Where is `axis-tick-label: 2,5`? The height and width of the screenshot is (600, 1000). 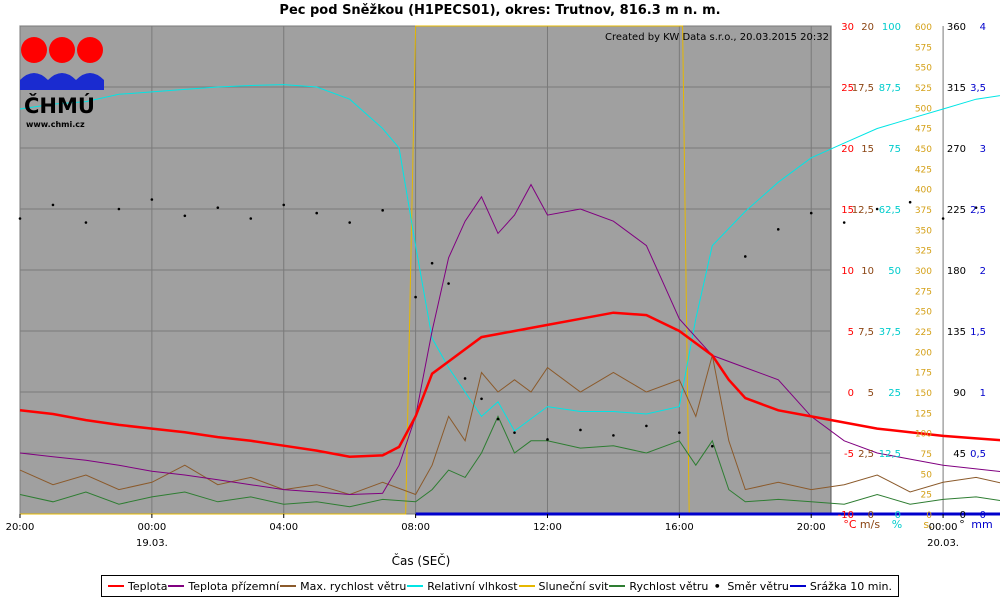
axis-tick-label: 2,5 is located at coordinates (978, 210).